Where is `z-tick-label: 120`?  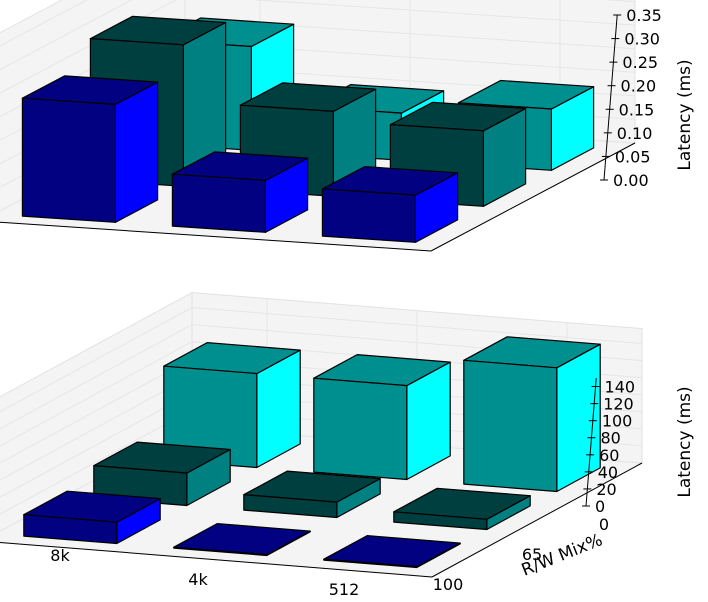
z-tick-label: 120 is located at coordinates (618, 404).